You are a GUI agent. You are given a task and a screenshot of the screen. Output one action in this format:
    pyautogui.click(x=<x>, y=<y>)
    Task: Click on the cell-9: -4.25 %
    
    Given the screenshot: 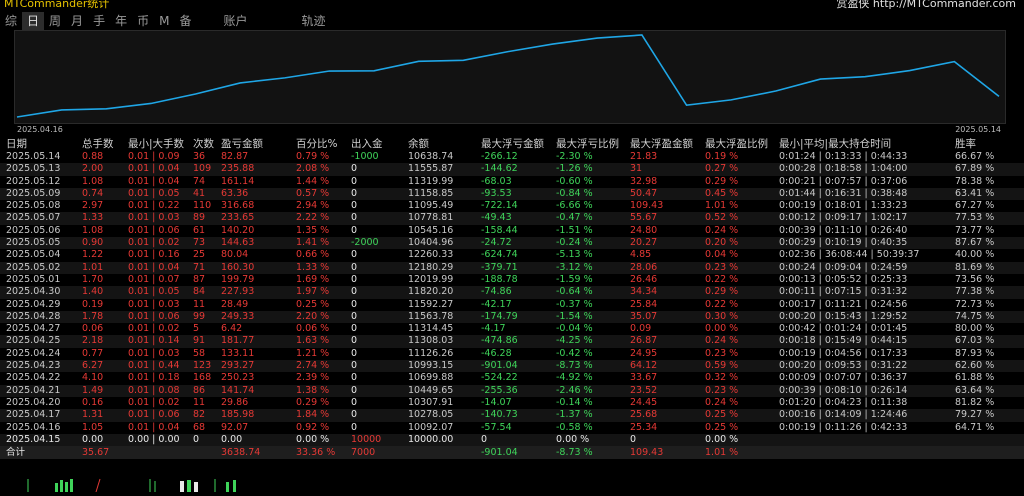 What is the action you would take?
    pyautogui.click(x=574, y=341)
    